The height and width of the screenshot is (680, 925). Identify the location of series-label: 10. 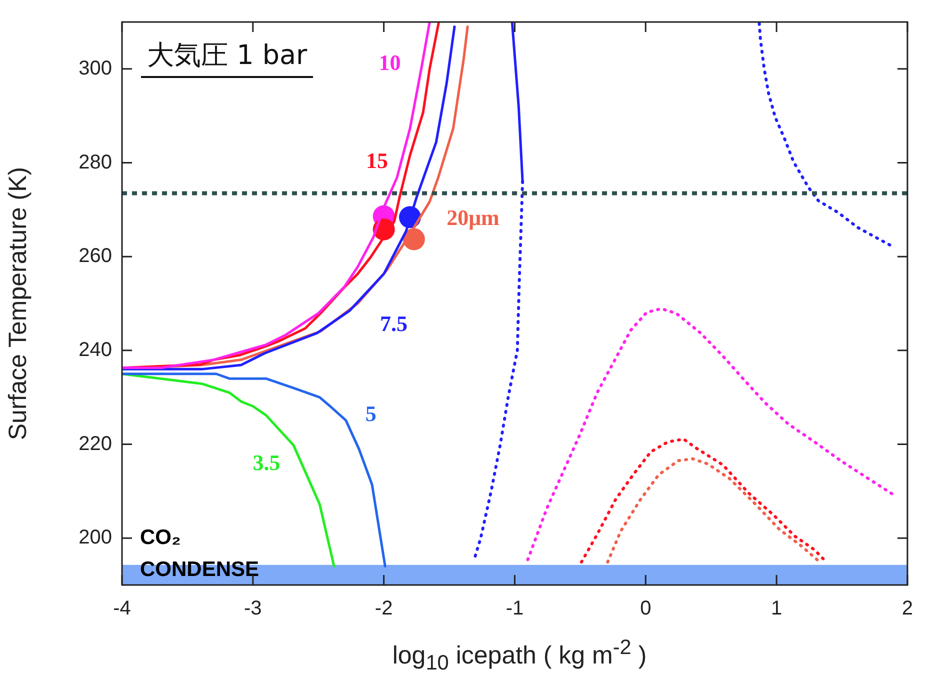
(389, 62).